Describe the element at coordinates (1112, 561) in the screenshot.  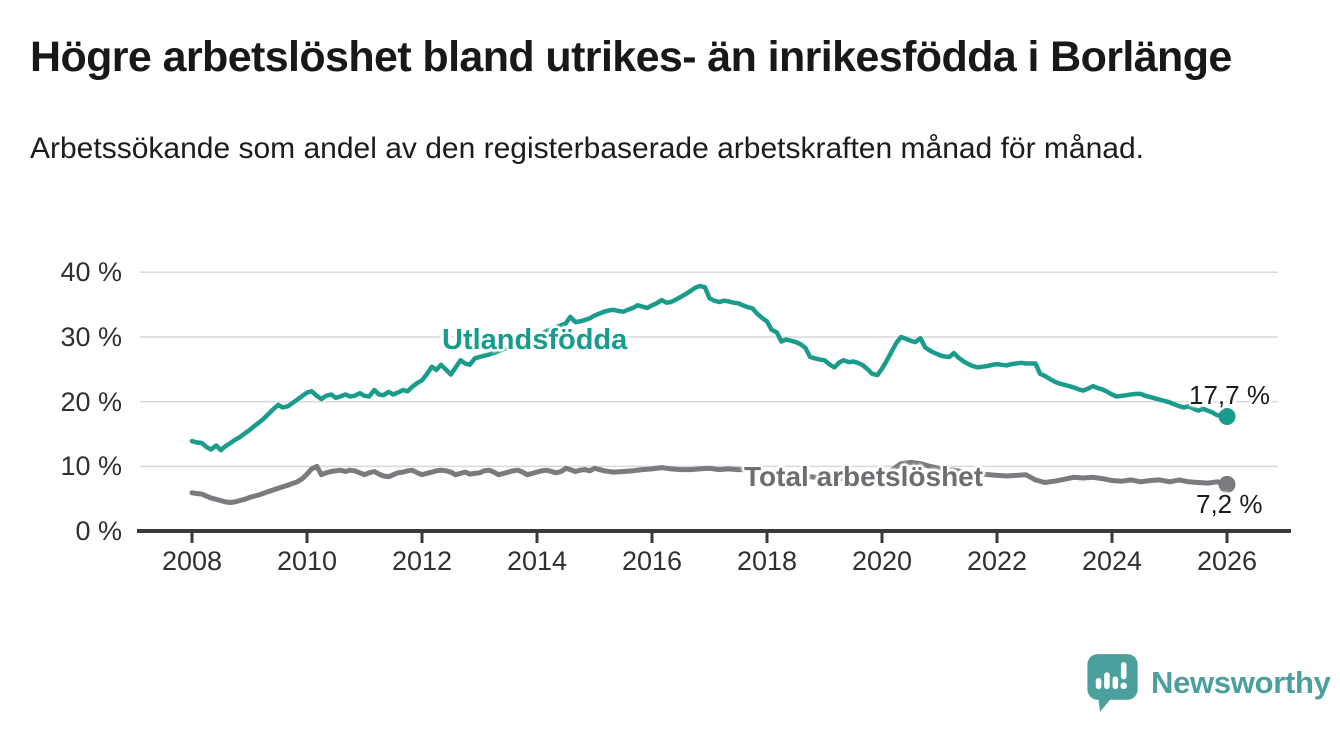
I see `x-axis-label: 2024` at that location.